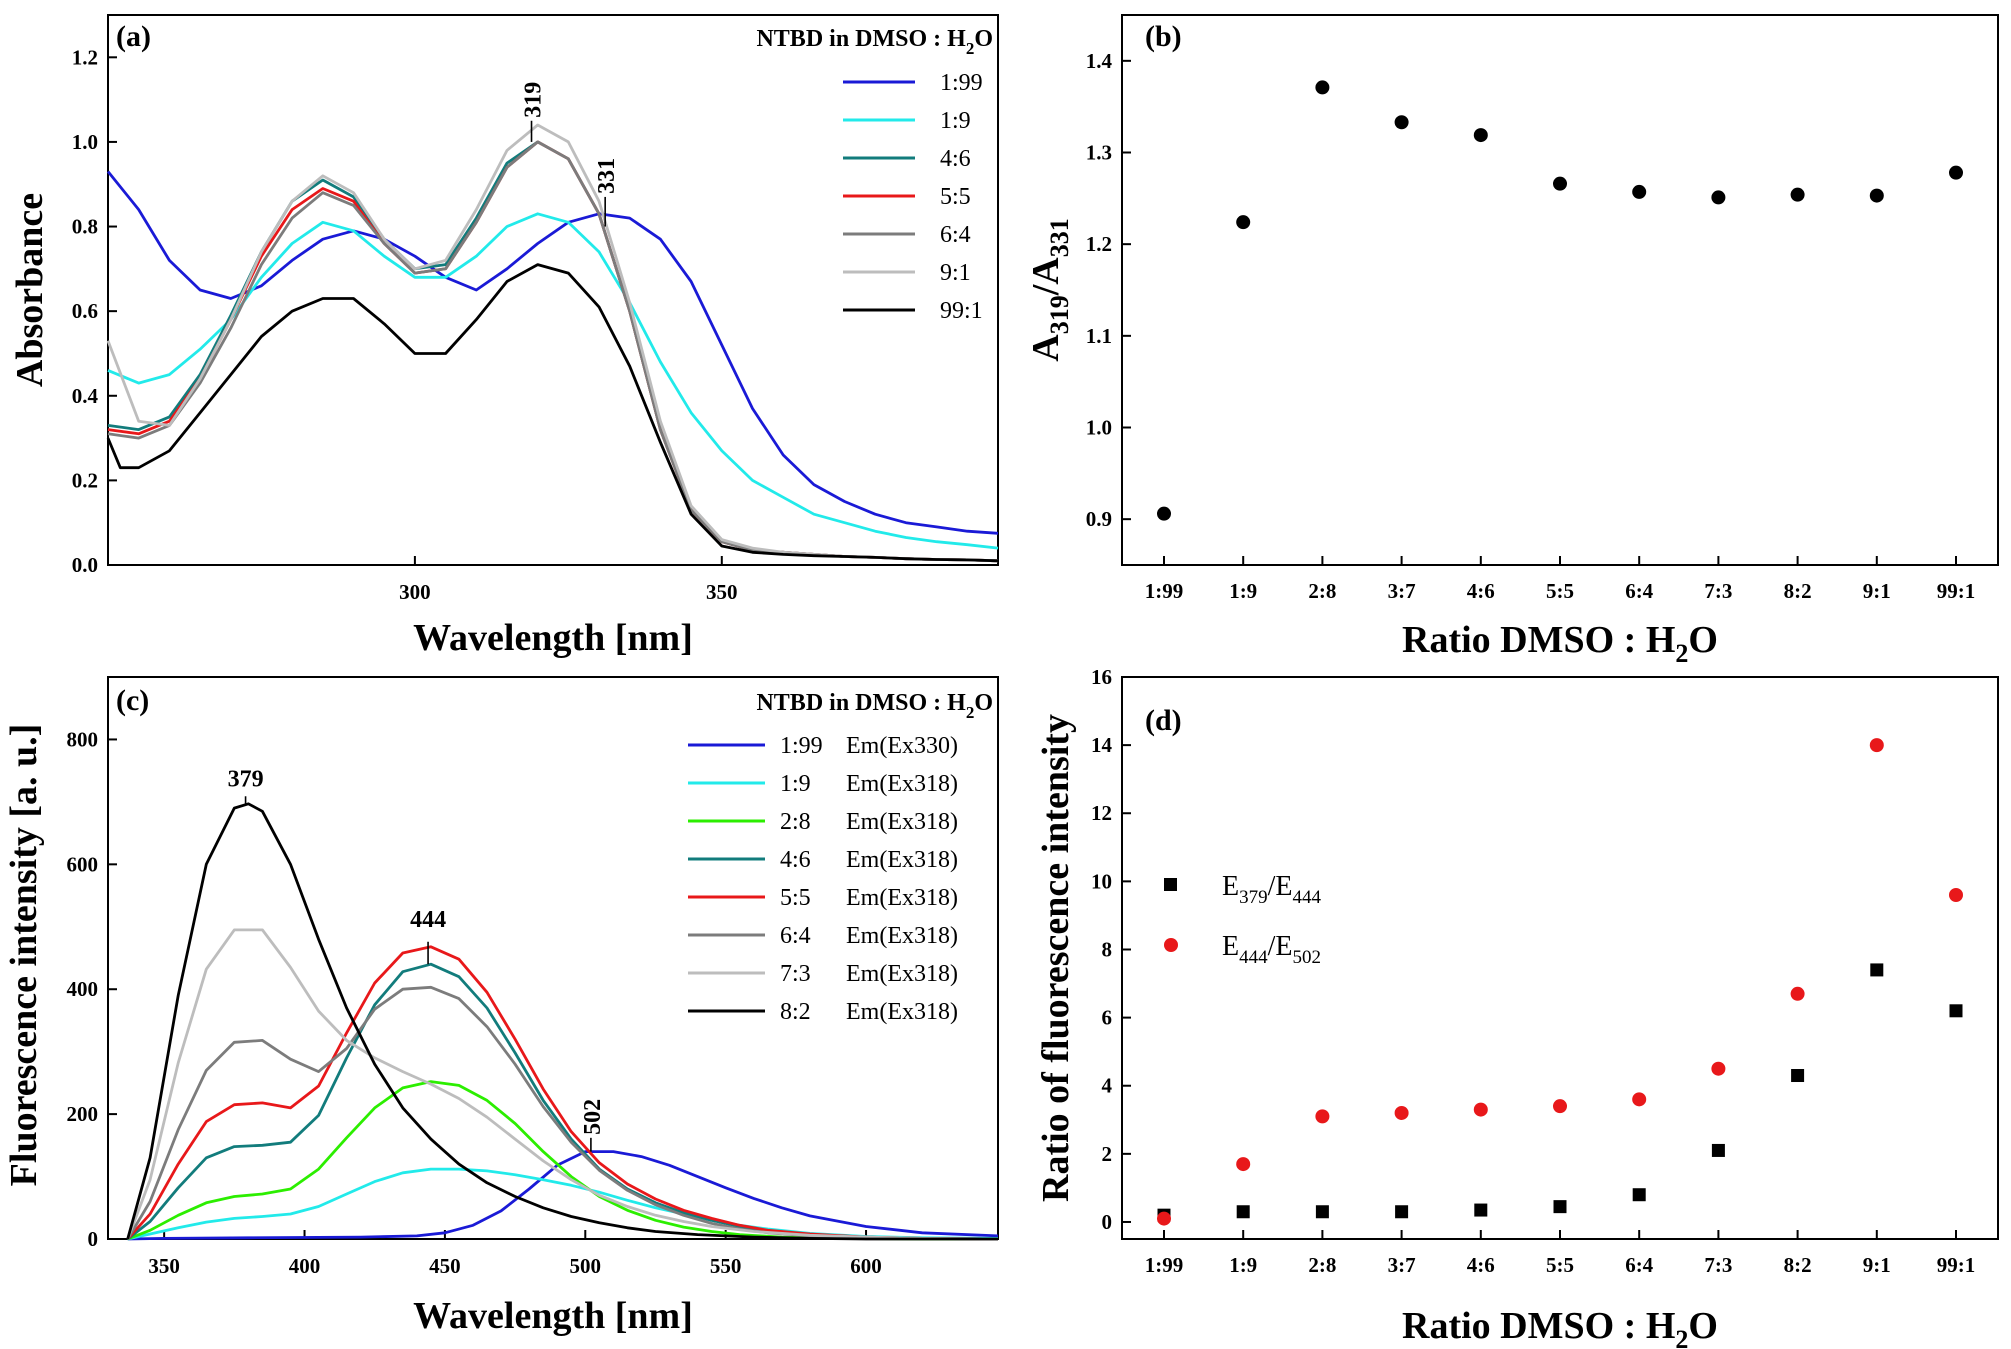 The width and height of the screenshot is (2011, 1349). What do you see at coordinates (1107, 1086) in the screenshot?
I see `panel-d-y-tick-label: 4` at bounding box center [1107, 1086].